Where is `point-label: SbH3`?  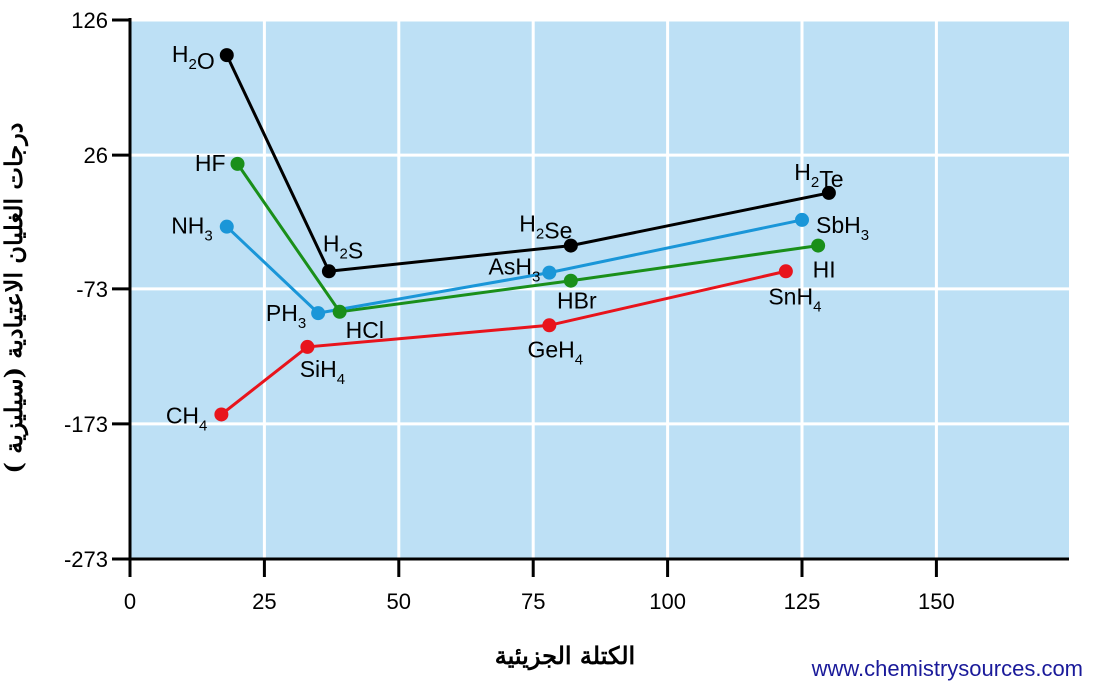
point-label: SbH3 is located at coordinates (842, 228).